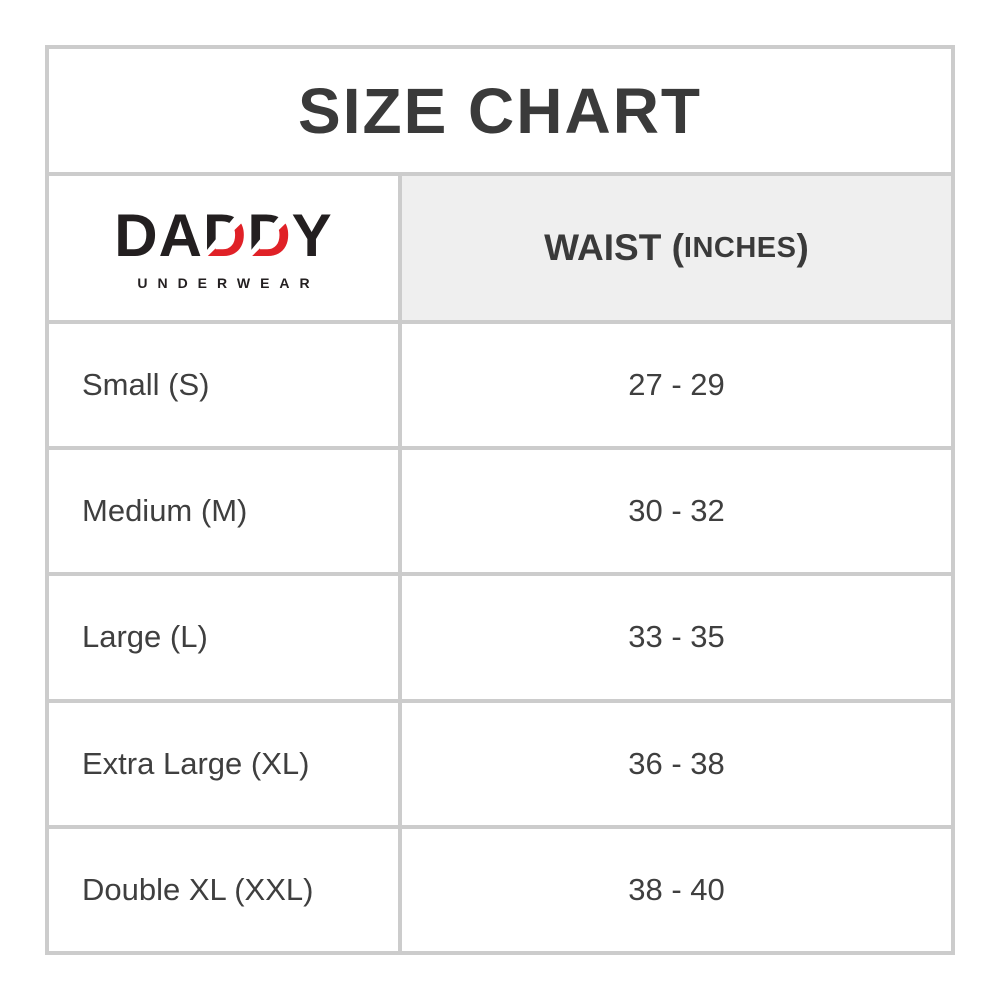 The image size is (1000, 1000). I want to click on chart-title: SIZE CHART, so click(500, 110).